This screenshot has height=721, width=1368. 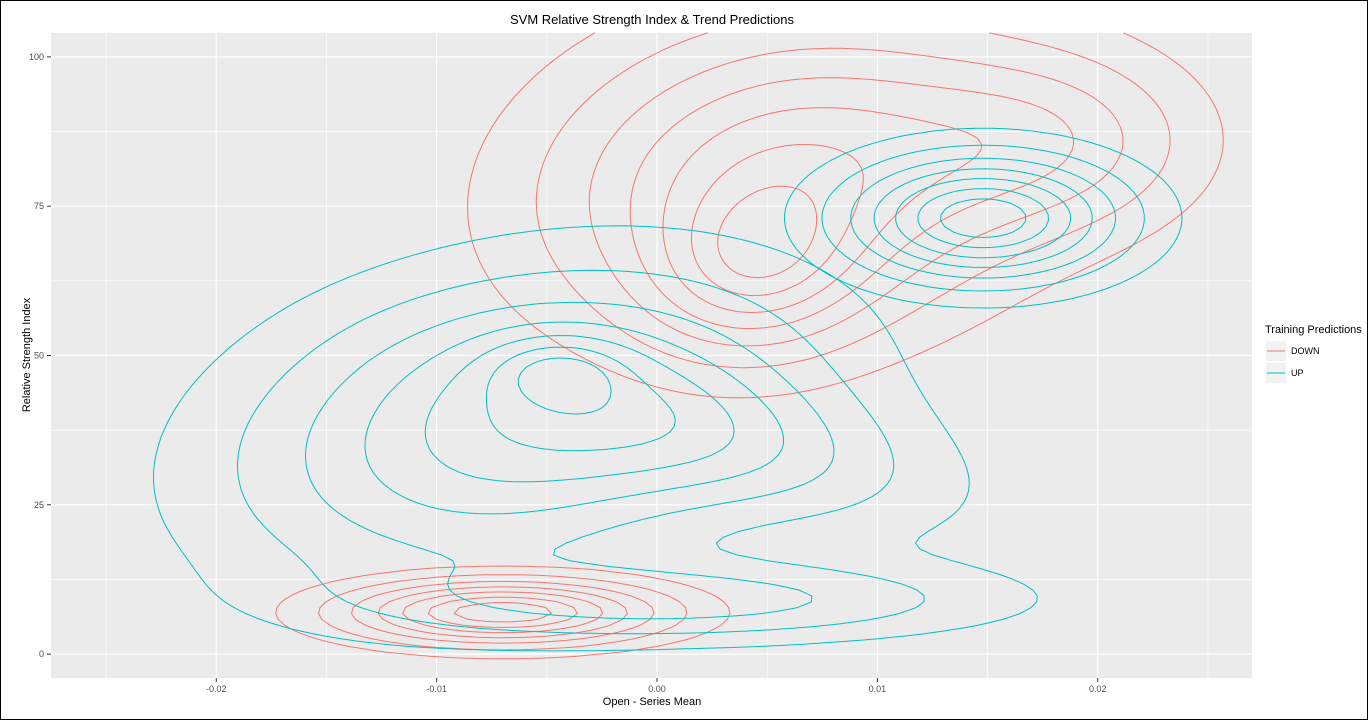 What do you see at coordinates (36, 57) in the screenshot?
I see `y-tick-label: 100` at bounding box center [36, 57].